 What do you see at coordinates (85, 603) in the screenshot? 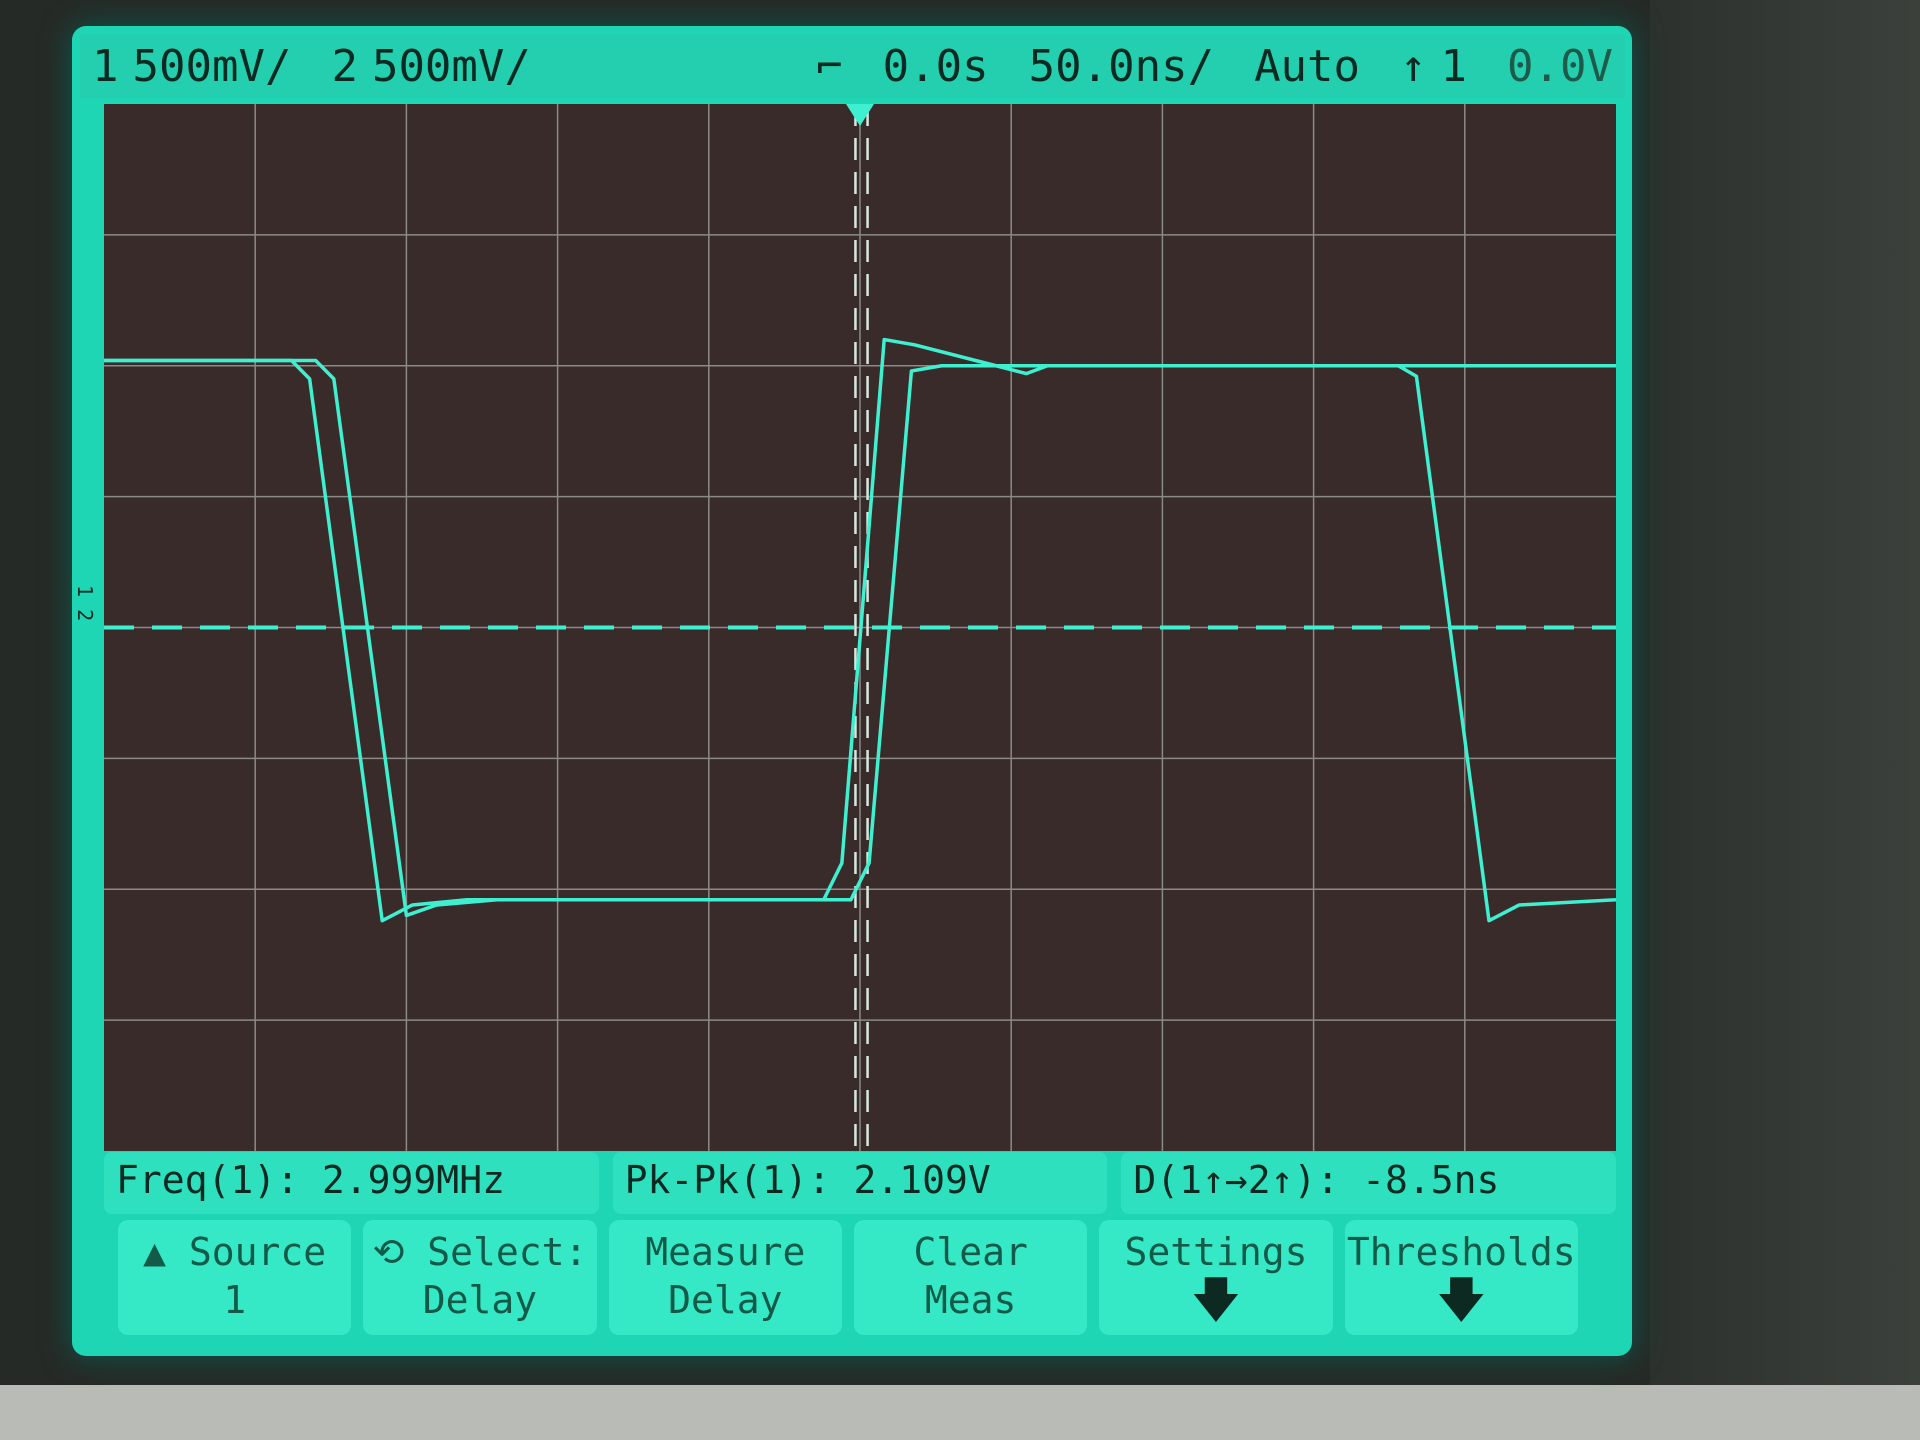
I see `ground-marker: 1 2` at bounding box center [85, 603].